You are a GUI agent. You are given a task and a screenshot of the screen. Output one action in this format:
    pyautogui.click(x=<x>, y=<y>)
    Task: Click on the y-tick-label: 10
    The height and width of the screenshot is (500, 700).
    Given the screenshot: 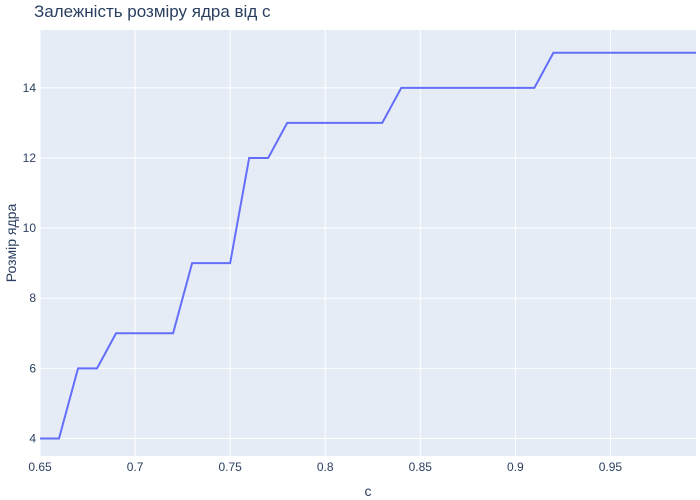 What is the action you would take?
    pyautogui.click(x=30, y=228)
    